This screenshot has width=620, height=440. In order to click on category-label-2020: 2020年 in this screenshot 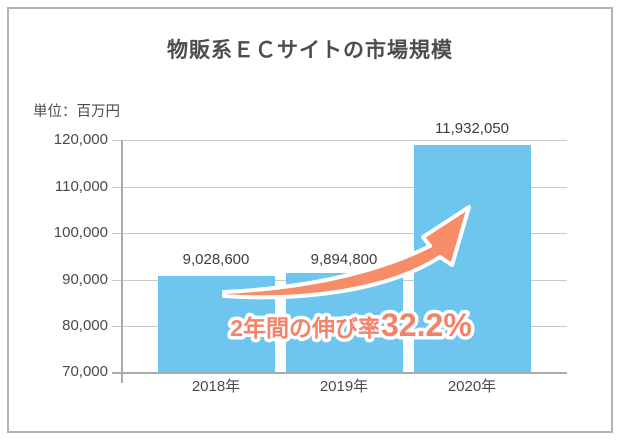, I will do `click(472, 386)`.